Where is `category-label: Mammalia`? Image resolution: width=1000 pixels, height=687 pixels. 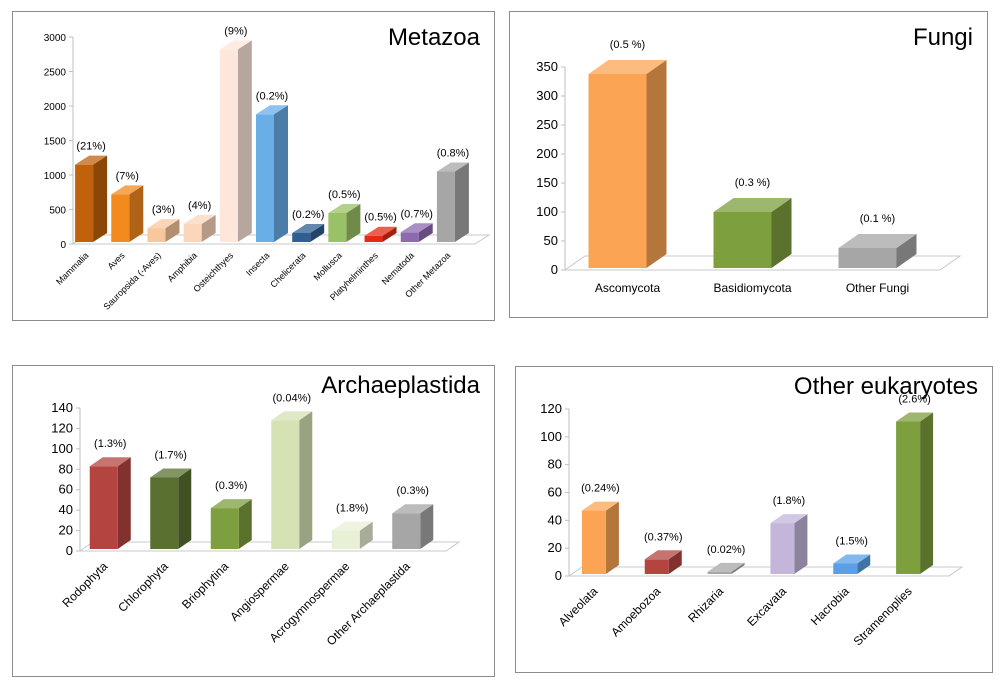 category-label: Mammalia is located at coordinates (72, 268).